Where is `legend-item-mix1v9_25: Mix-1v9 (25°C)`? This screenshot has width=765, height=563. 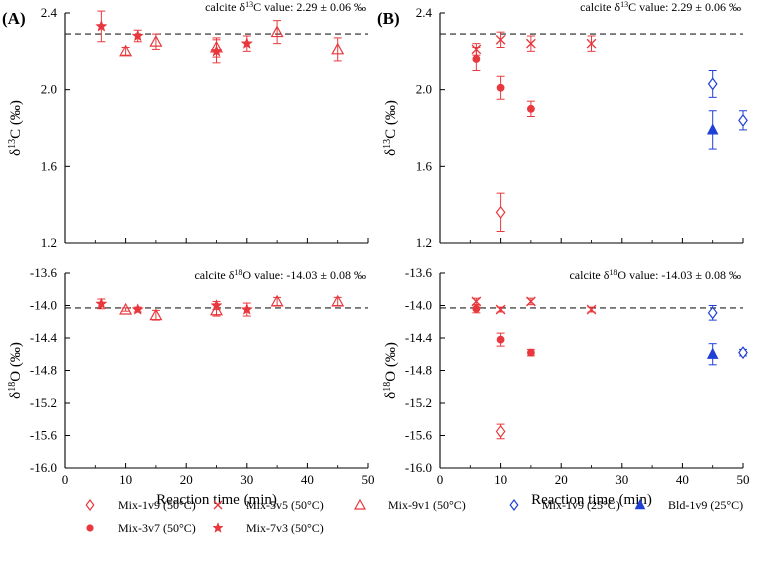
legend-item-mix1v9_25: Mix-1v9 (25°C) is located at coordinates (564, 505).